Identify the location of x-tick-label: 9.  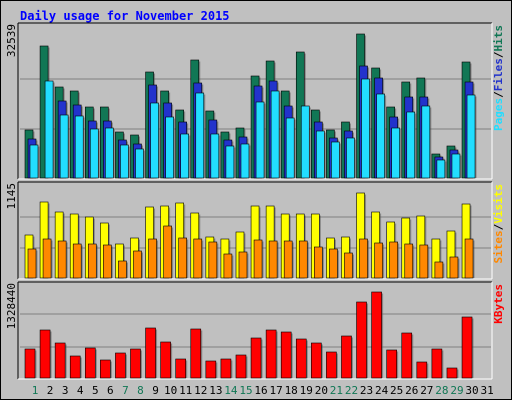
(155, 390).